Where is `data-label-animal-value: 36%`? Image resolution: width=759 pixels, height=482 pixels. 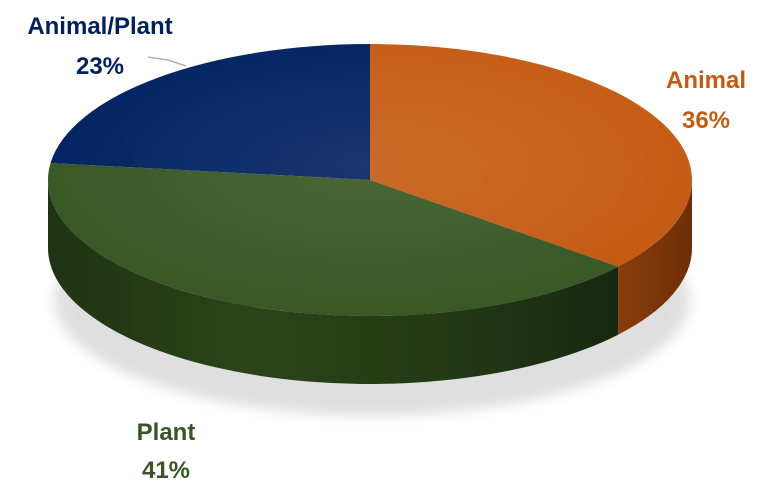 data-label-animal-value: 36% is located at coordinates (706, 120).